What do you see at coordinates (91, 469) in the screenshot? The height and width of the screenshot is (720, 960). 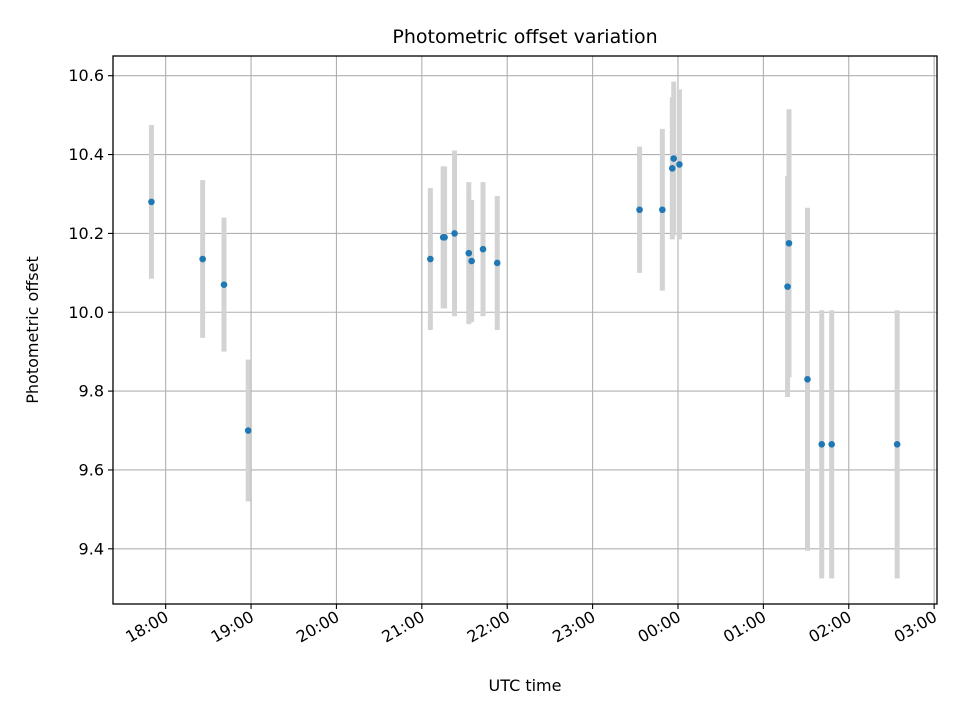 I see `y-tick-label: 9.6` at bounding box center [91, 469].